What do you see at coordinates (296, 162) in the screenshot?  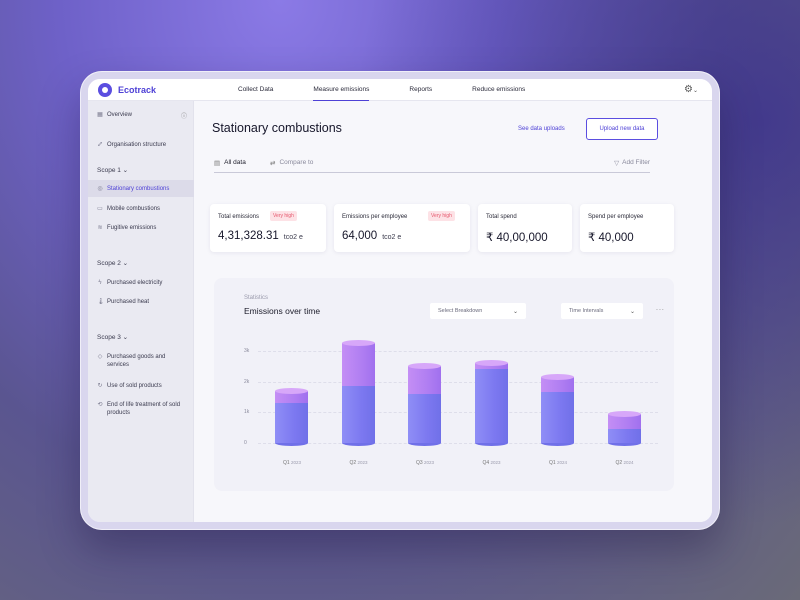 I see `tab-label: Compare to` at bounding box center [296, 162].